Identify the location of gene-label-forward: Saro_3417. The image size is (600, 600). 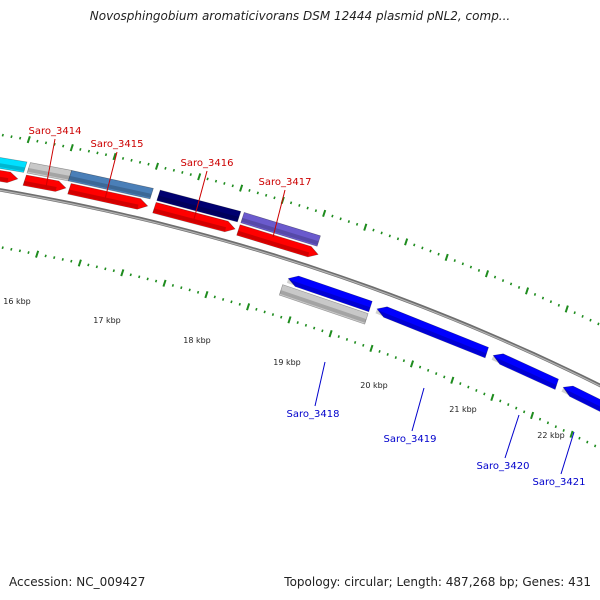
(285, 182).